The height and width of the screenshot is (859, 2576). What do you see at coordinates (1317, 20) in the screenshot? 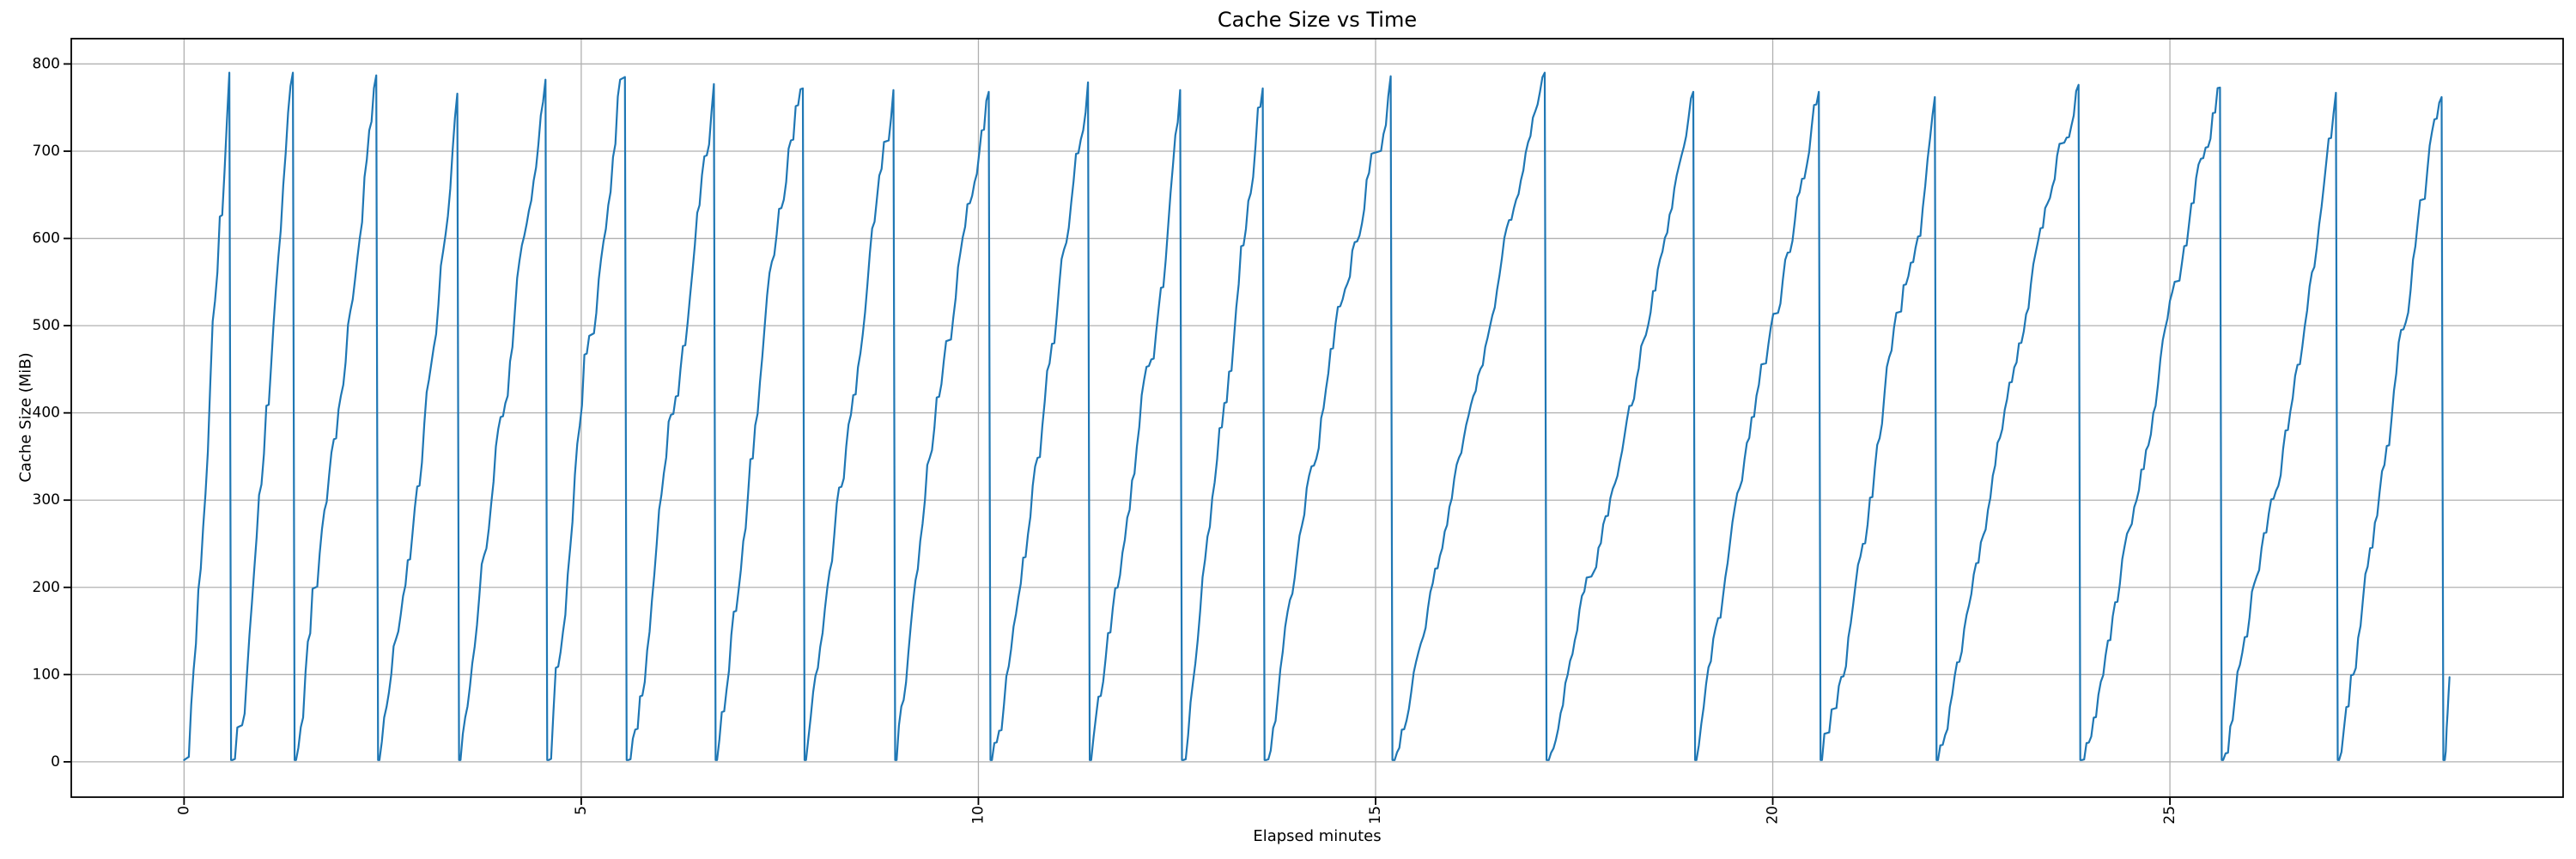
I see `chart-title: Cache Size vs Time` at bounding box center [1317, 20].